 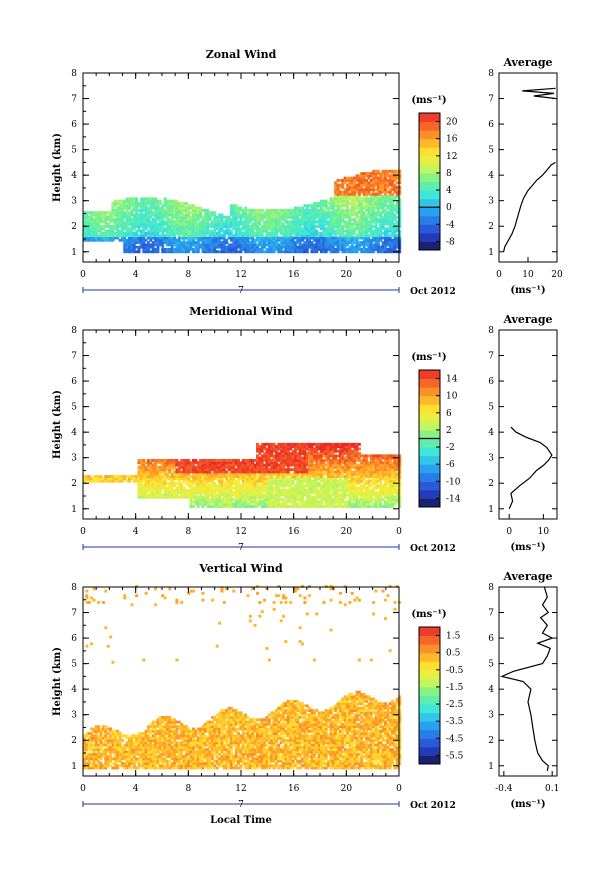 What do you see at coordinates (74, 202) in the screenshot?
I see `y-tick-label: 3` at bounding box center [74, 202].